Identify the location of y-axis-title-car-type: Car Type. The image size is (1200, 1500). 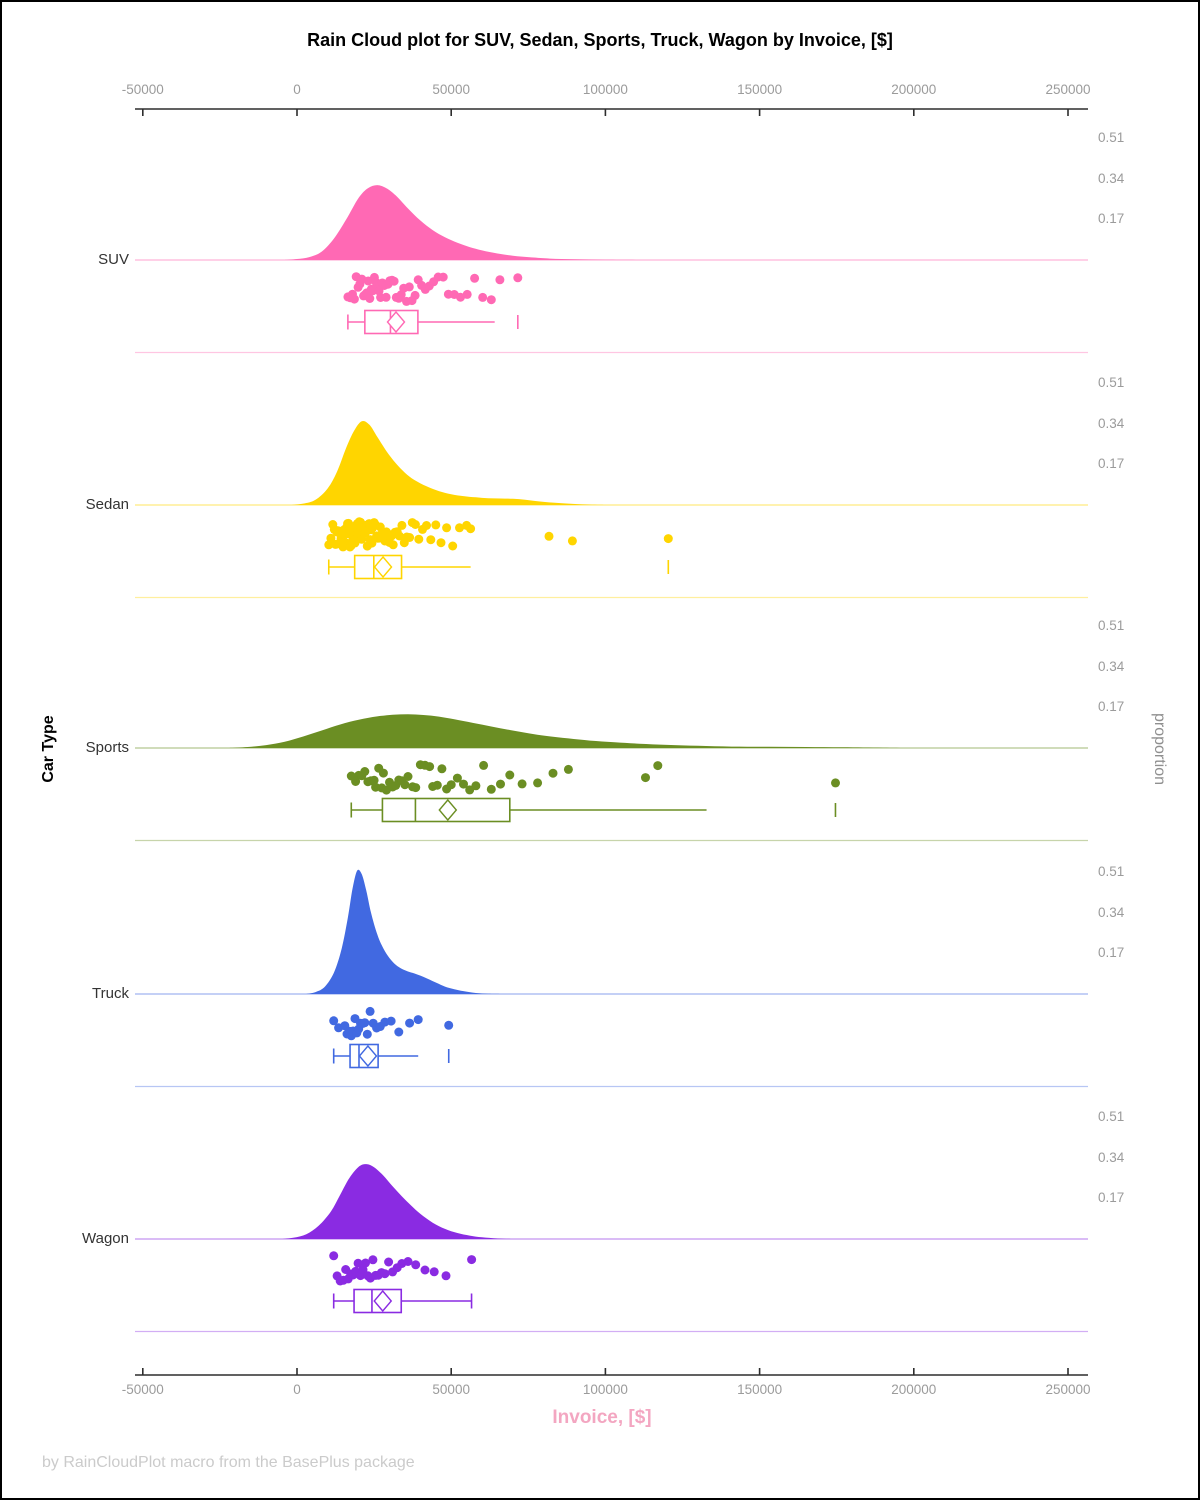
(48, 749).